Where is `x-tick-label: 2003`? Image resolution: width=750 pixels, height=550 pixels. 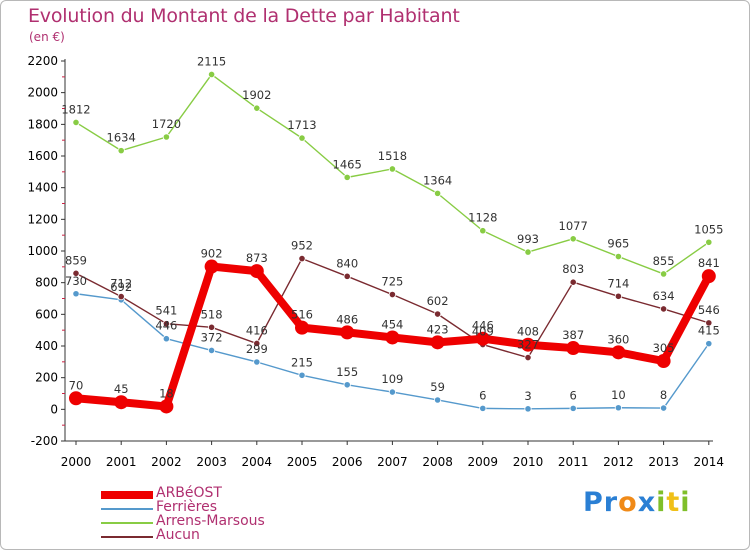 x-tick-label: 2003 is located at coordinates (211, 462).